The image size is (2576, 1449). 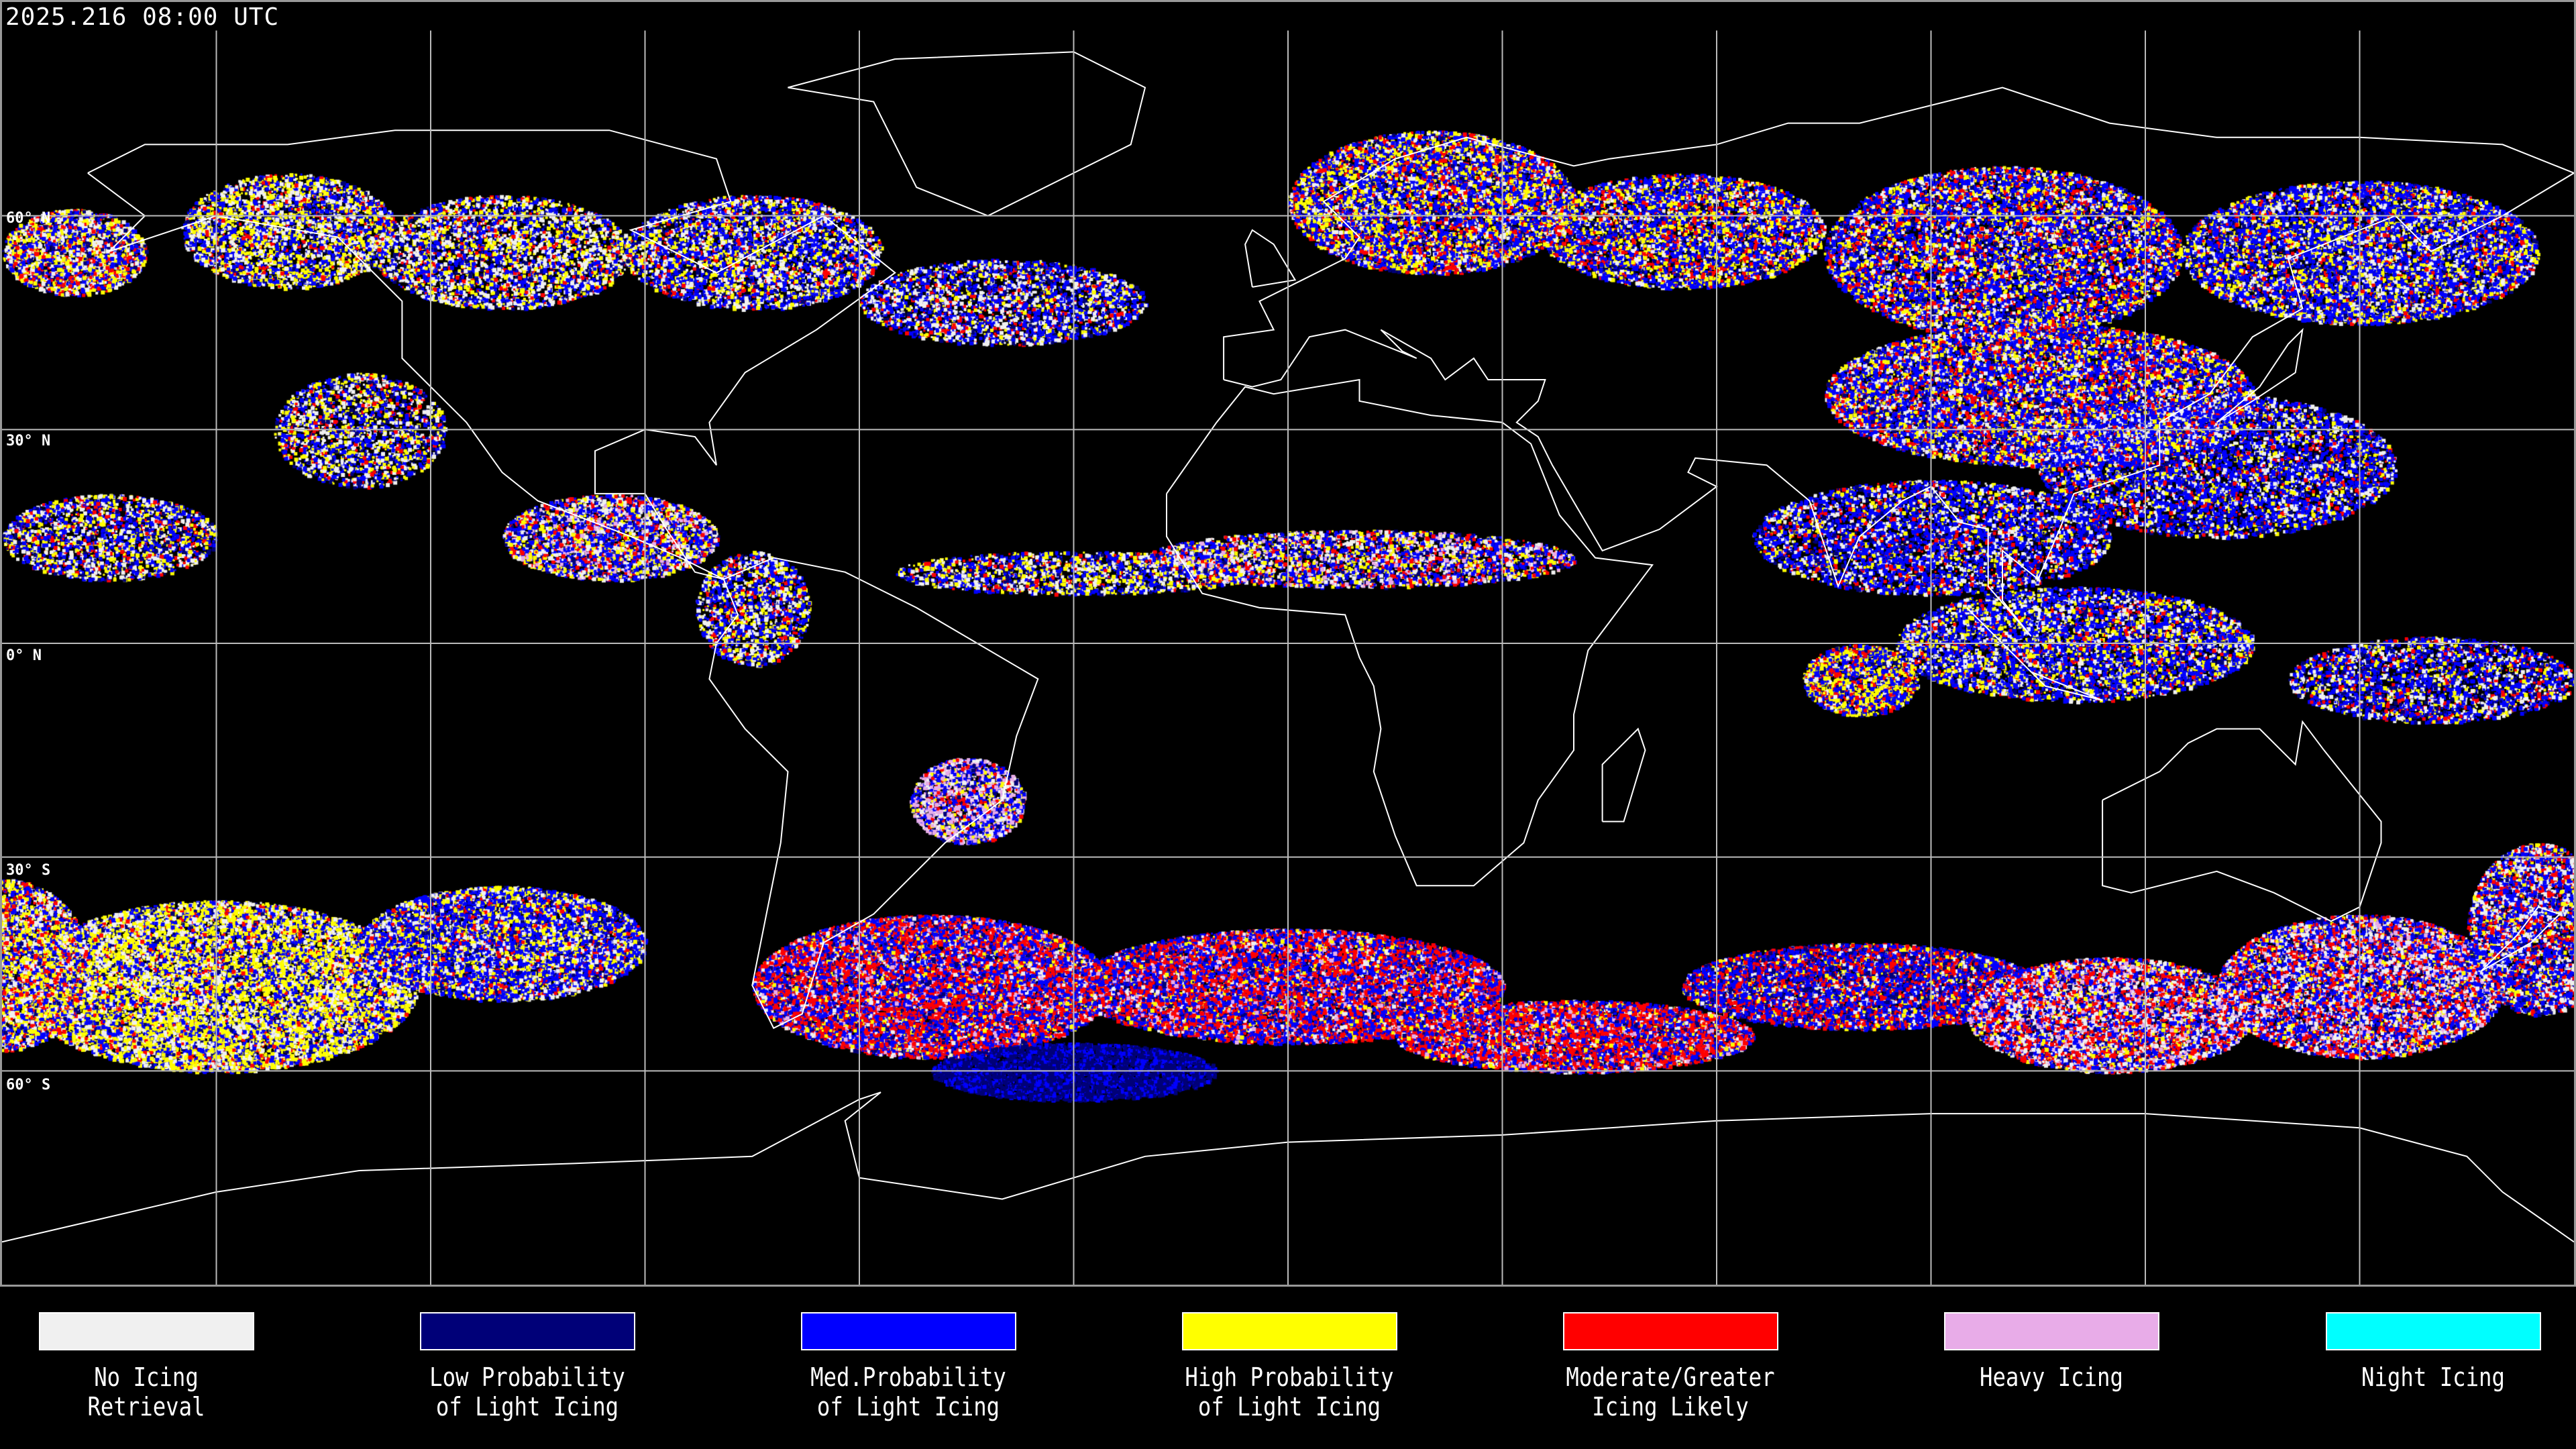 What do you see at coordinates (873, 793) in the screenshot?
I see `coastline-south-america` at bounding box center [873, 793].